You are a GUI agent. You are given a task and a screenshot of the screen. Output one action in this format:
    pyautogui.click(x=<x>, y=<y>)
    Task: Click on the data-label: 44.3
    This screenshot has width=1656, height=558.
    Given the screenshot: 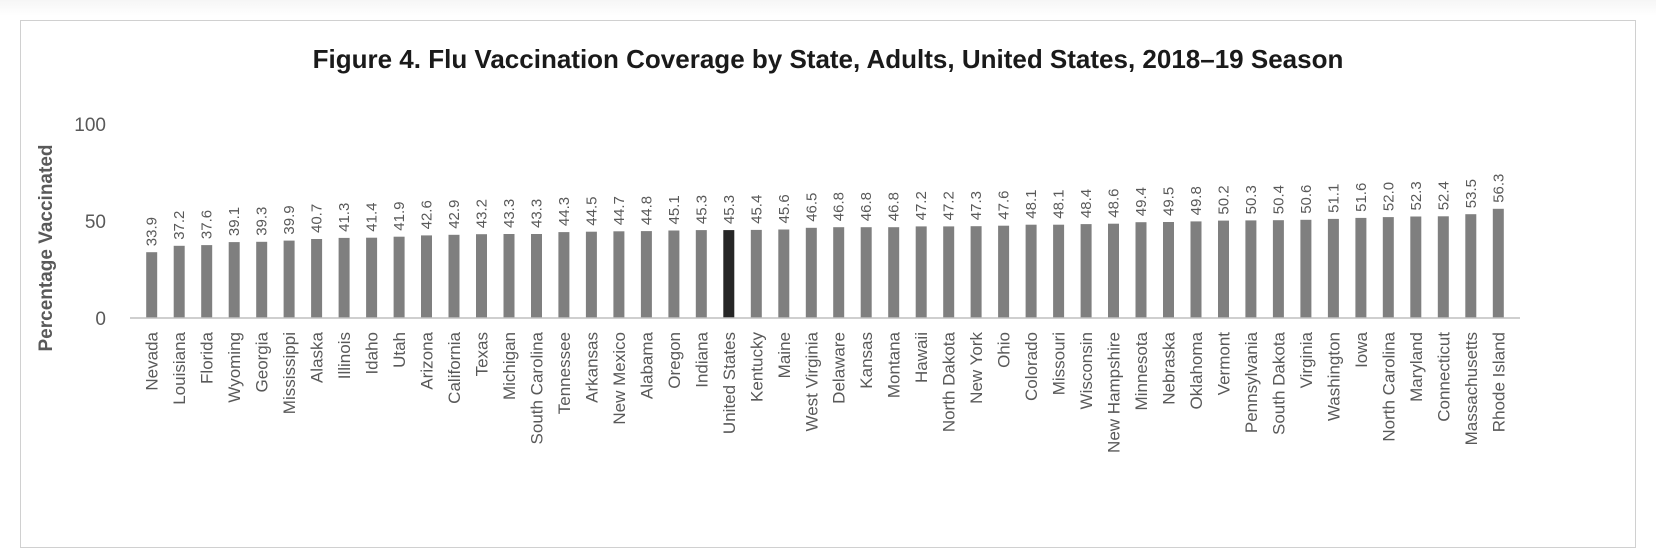 What is the action you would take?
    pyautogui.click(x=564, y=211)
    